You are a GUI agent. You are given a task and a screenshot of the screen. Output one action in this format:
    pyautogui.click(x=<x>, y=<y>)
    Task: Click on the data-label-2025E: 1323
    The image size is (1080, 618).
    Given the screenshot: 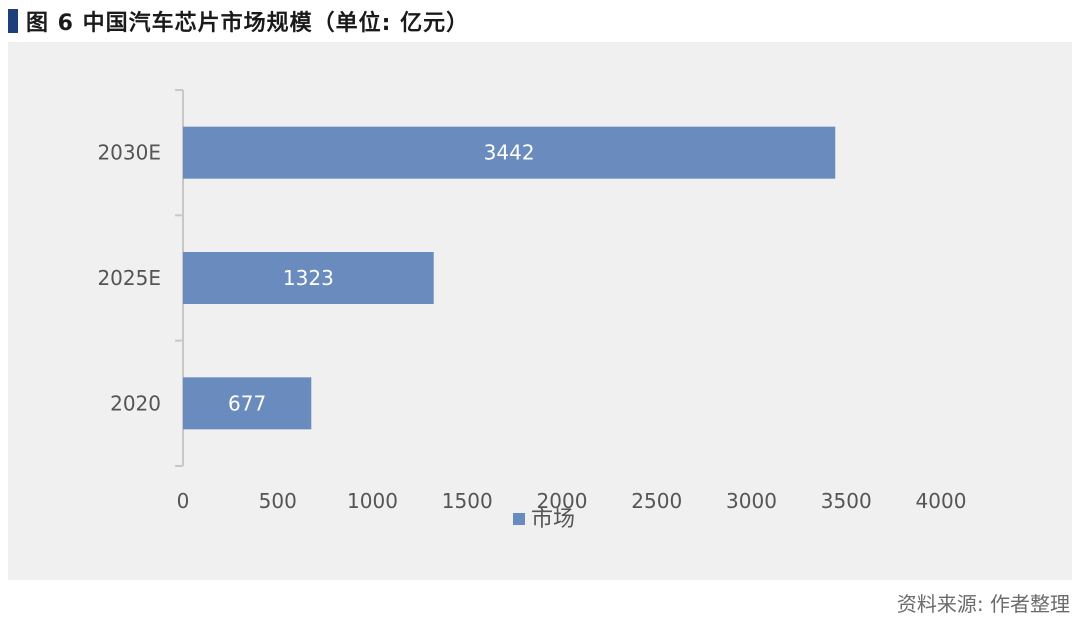 What is the action you would take?
    pyautogui.click(x=308, y=278)
    